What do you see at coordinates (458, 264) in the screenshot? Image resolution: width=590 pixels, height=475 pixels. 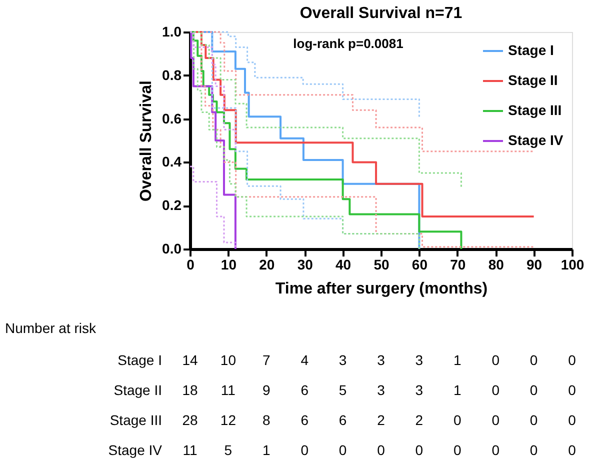 I see `x-tick-label: 70` at bounding box center [458, 264].